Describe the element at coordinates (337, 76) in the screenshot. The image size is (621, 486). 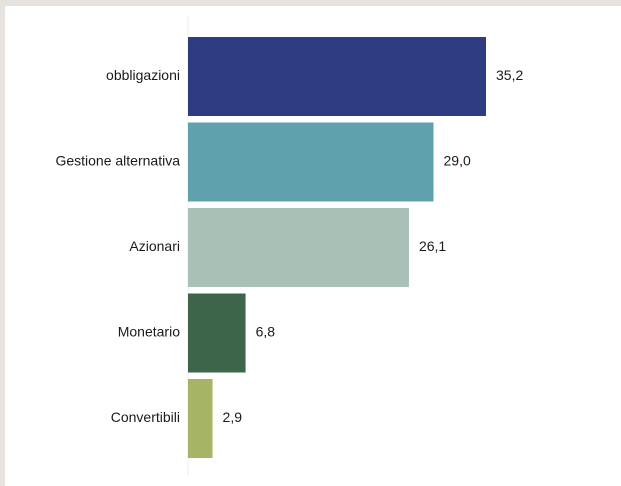
I see `bar-obbligazioni` at that location.